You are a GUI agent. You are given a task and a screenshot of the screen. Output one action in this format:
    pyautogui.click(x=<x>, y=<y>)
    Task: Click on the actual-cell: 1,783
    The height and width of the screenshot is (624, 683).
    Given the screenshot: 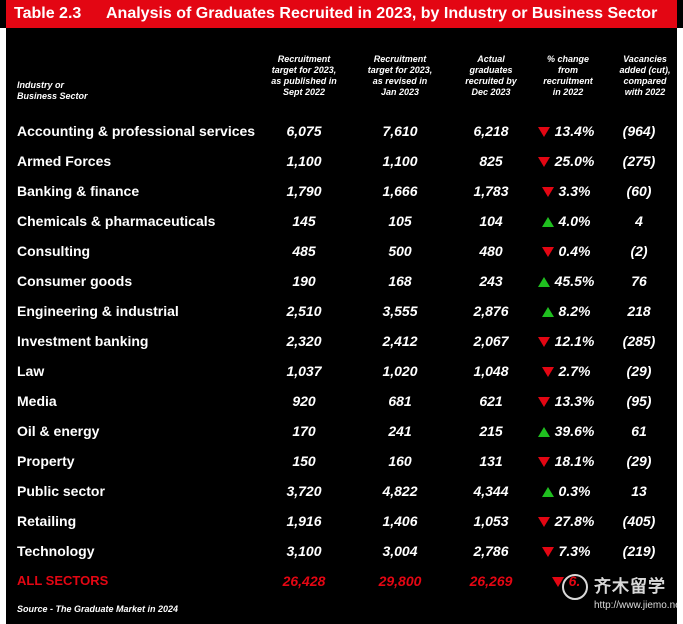 What is the action you would take?
    pyautogui.click(x=491, y=191)
    